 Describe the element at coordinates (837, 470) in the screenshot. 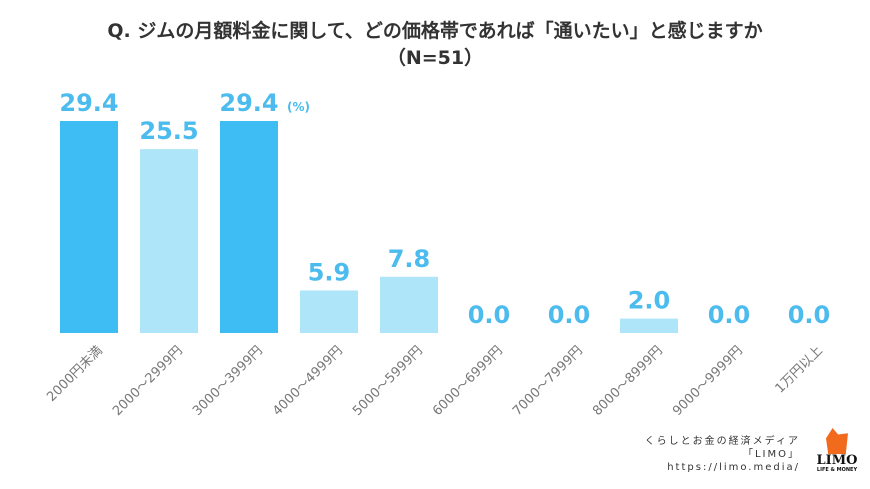

I see `logo-tagline: LIFE & MONEY` at that location.